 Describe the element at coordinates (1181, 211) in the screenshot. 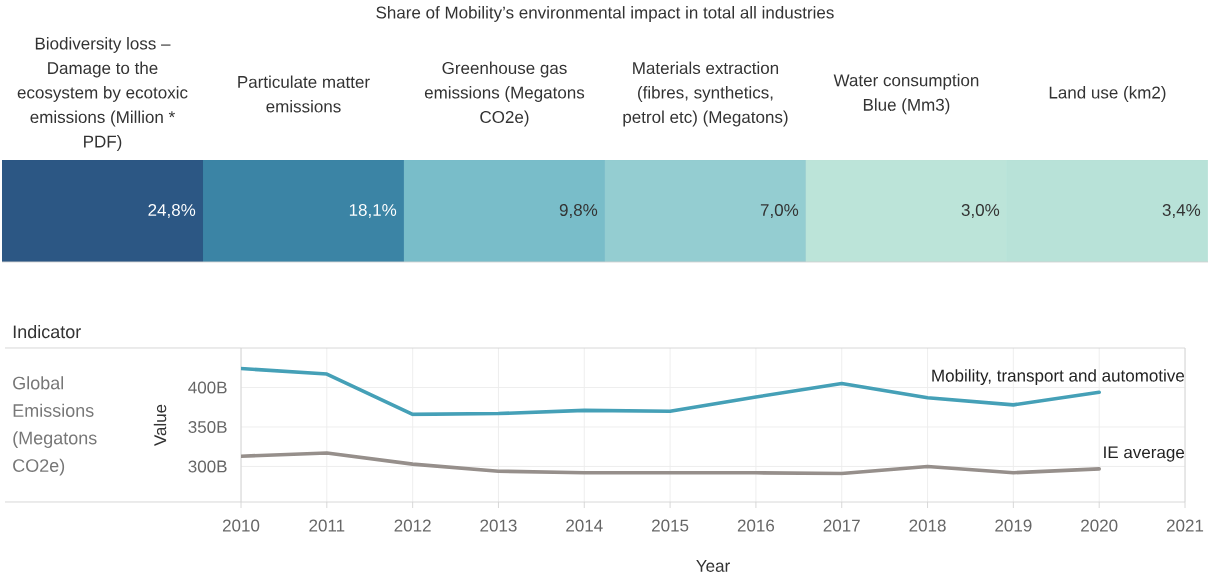

I see `data-label: 3,4%` at that location.